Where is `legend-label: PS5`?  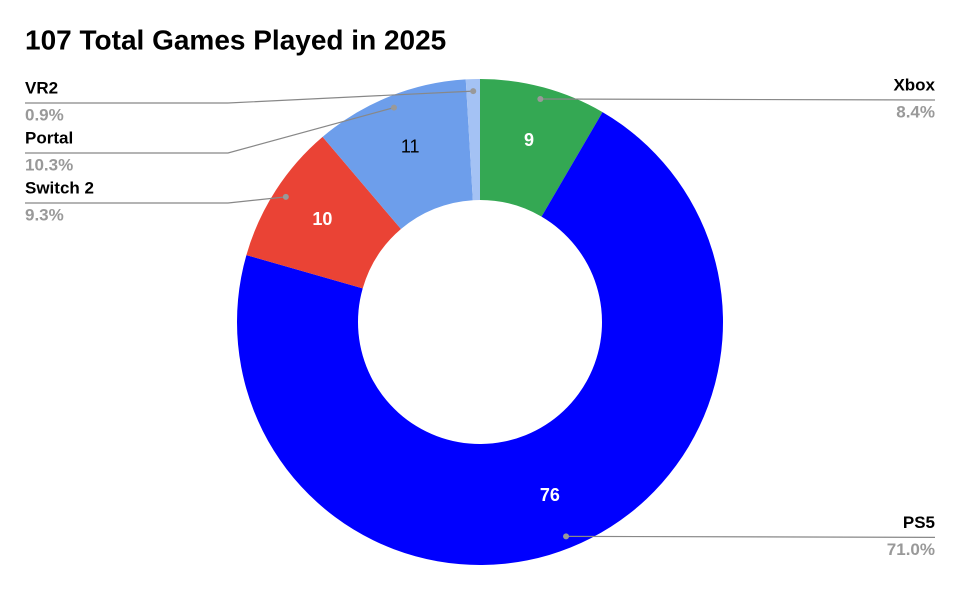 legend-label: PS5 is located at coordinates (919, 522).